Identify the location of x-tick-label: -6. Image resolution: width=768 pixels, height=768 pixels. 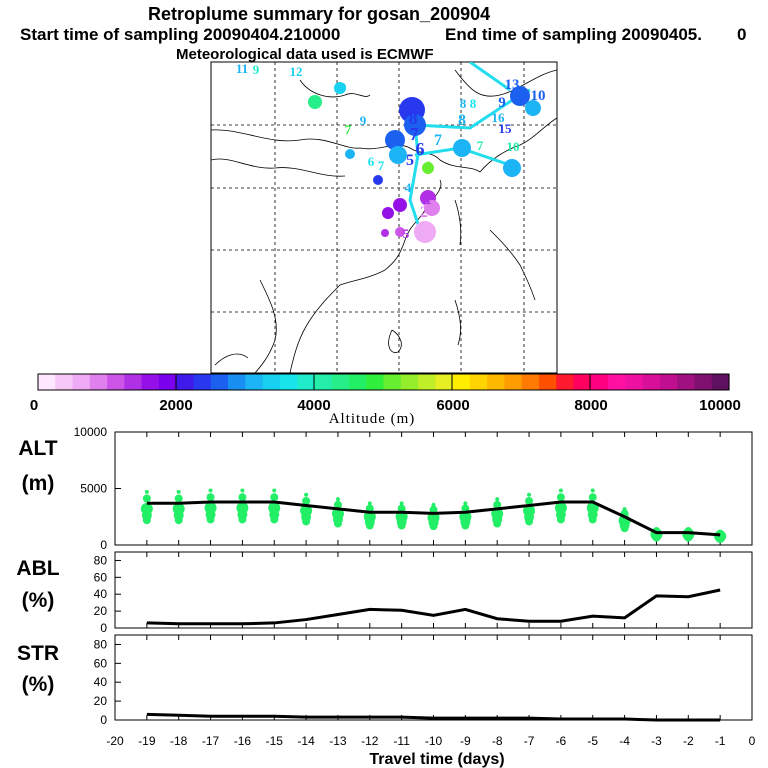
(561, 741).